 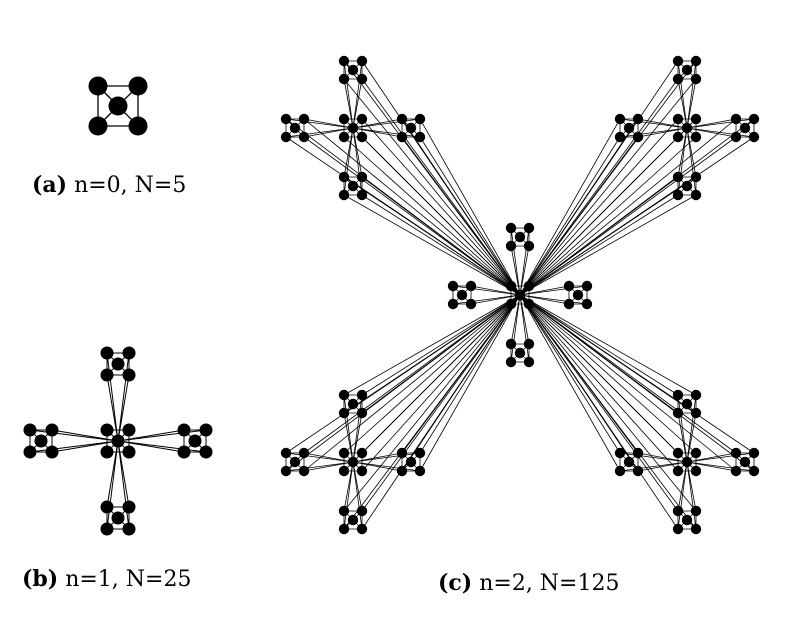 I want to click on caption-text-a: n=0, N=5, so click(x=130, y=185).